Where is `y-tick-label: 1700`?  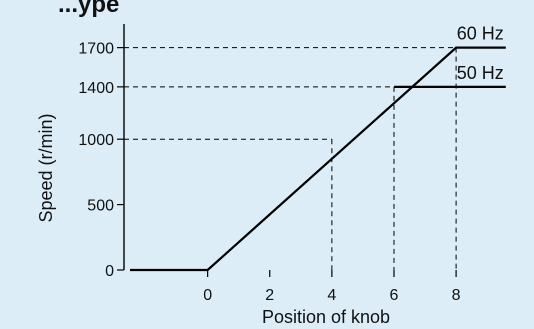
y-tick-label: 1700 is located at coordinates (96, 49).